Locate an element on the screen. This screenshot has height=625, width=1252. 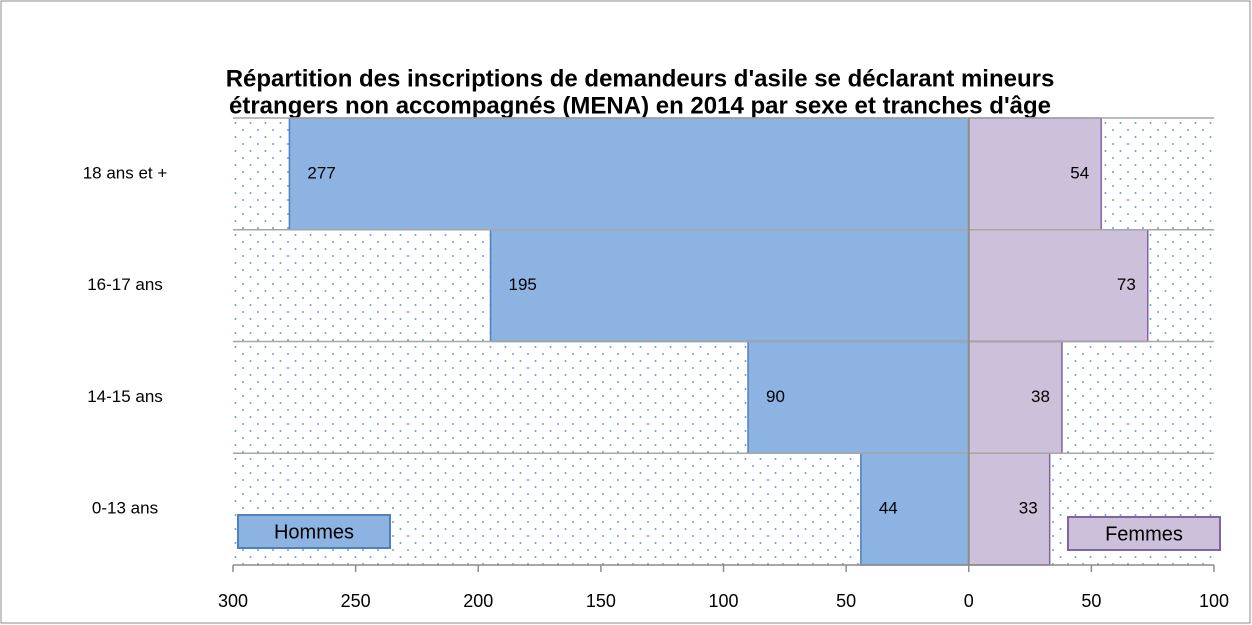
data-label: 195 is located at coordinates (523, 284).